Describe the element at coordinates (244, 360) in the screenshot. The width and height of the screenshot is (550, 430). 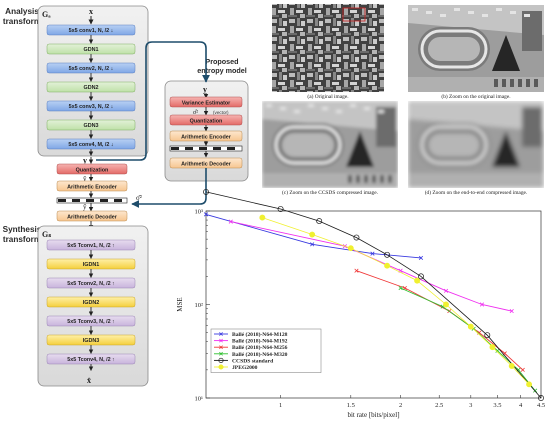
I see `legend-item: CCSDS standard` at that location.